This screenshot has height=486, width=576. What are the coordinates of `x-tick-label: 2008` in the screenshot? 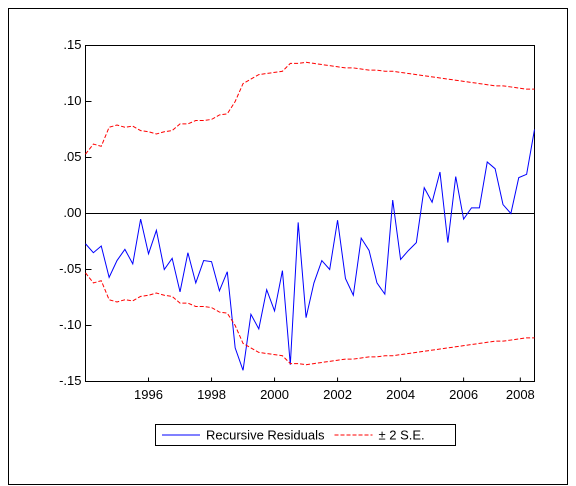 It's located at (520, 394).